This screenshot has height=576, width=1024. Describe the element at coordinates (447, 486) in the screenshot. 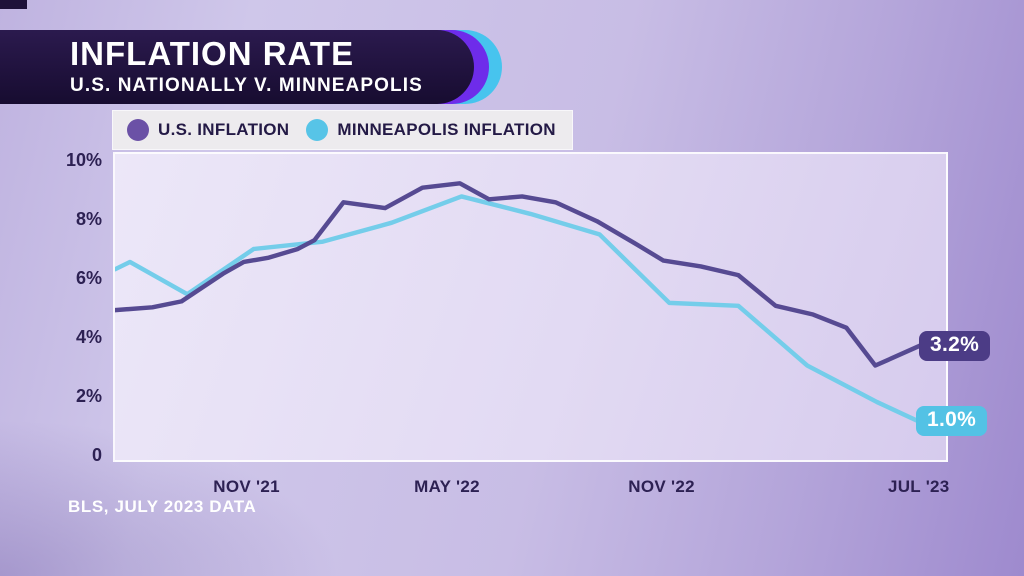

I see `x-tick-label-may-22: MAY '22` at that location.